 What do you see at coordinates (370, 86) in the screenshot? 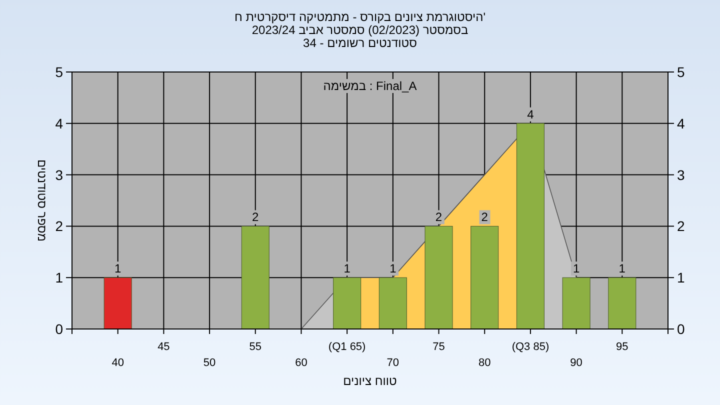
I see `annotation: במשימה : Final_A` at bounding box center [370, 86].